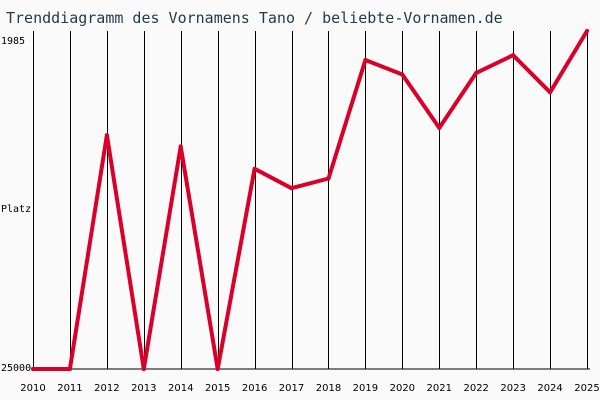  What do you see at coordinates (513, 55) in the screenshot?
I see `data-point-2023` at bounding box center [513, 55].